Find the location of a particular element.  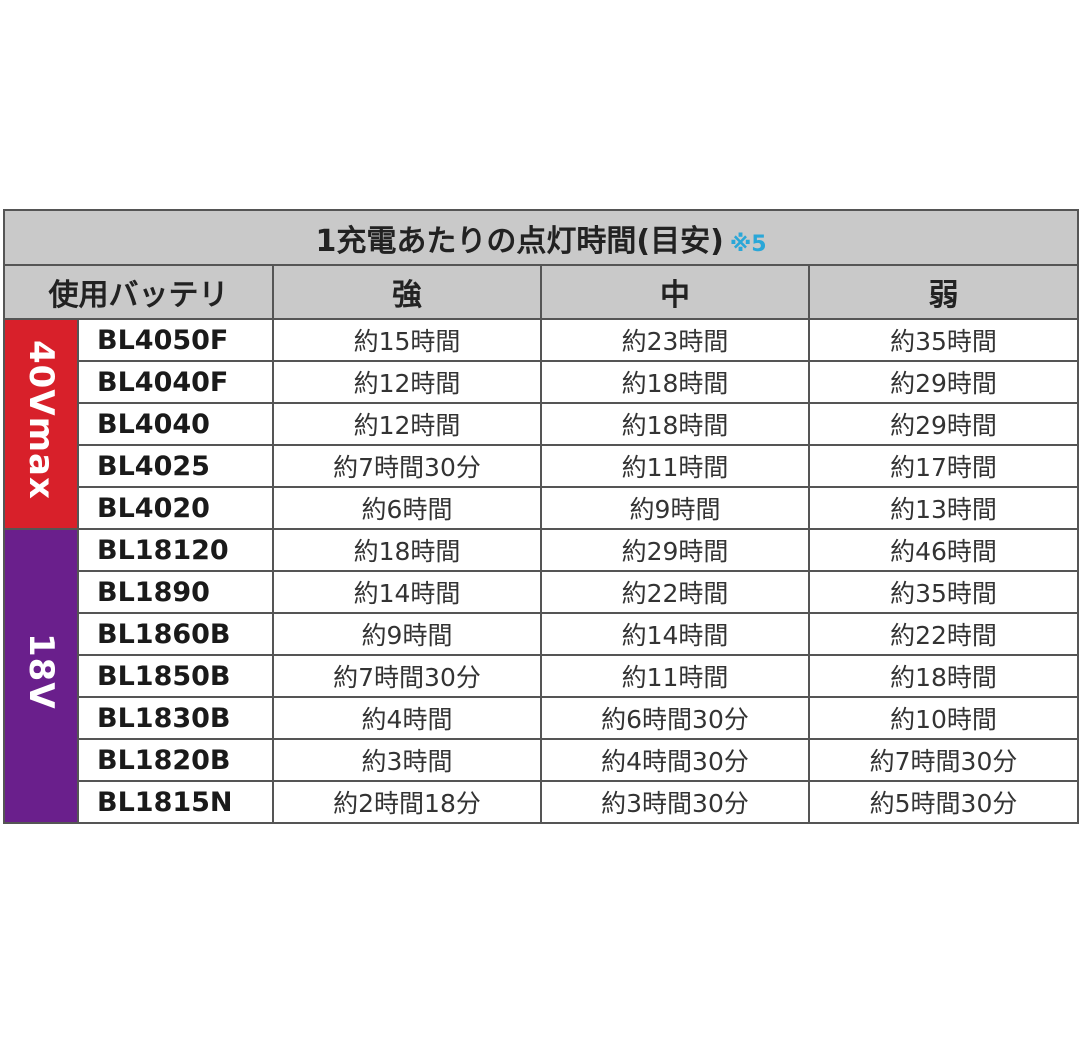

table-row: BL4025 約7時間30分 約11時間 約17時間 is located at coordinates (542, 466).